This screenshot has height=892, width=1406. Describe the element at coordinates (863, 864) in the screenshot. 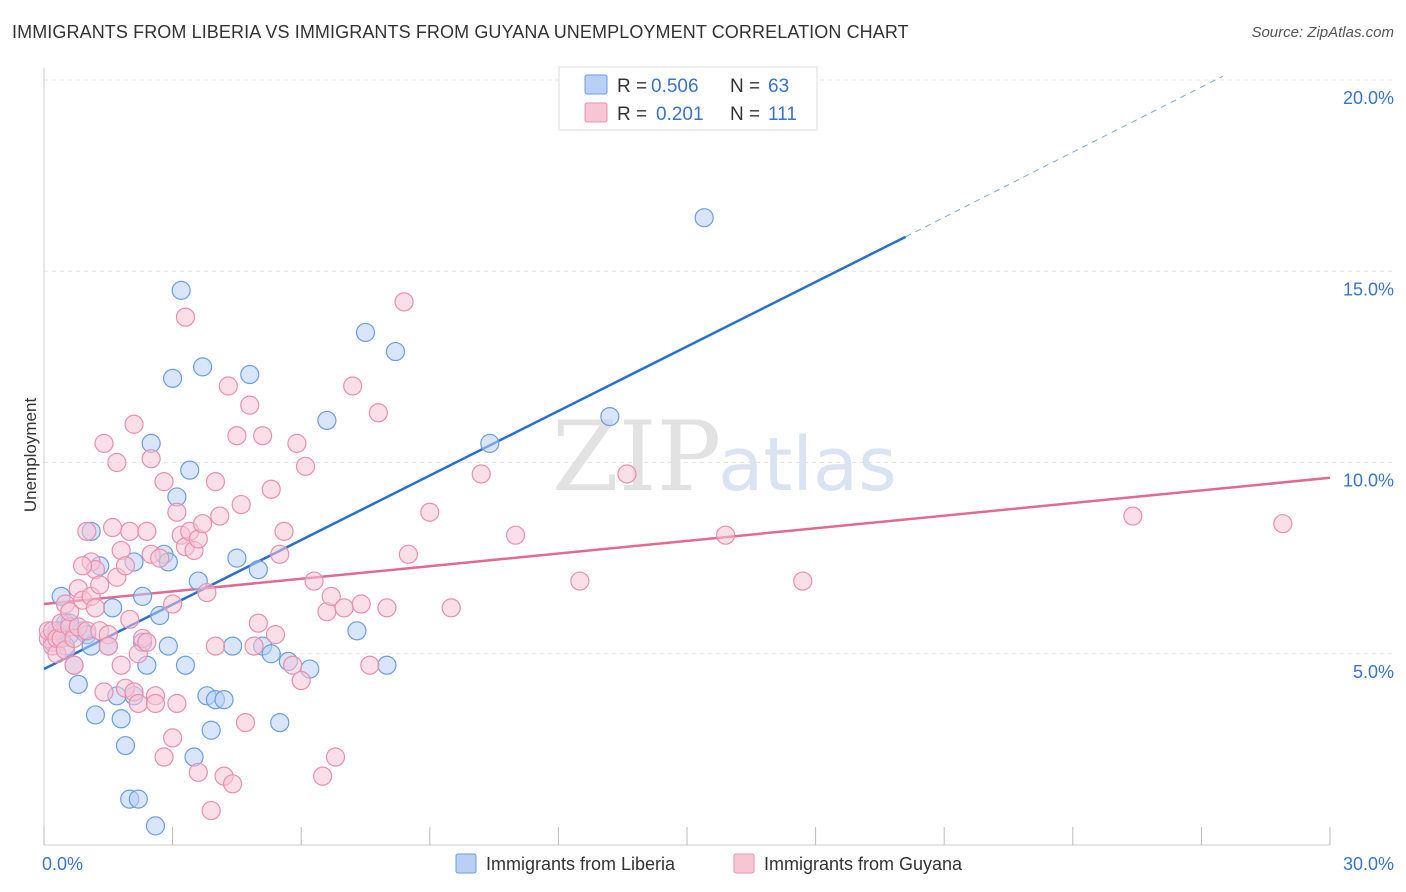

I see `bottom-legend-label-guyana: Immigrants from Guyana` at that location.